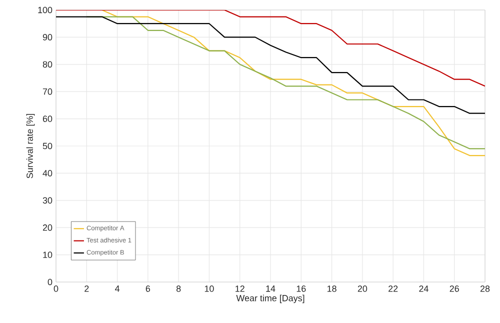 The height and width of the screenshot is (323, 500). Describe the element at coordinates (30, 146) in the screenshot. I see `y-axis-title: Survival rate [%]` at that location.